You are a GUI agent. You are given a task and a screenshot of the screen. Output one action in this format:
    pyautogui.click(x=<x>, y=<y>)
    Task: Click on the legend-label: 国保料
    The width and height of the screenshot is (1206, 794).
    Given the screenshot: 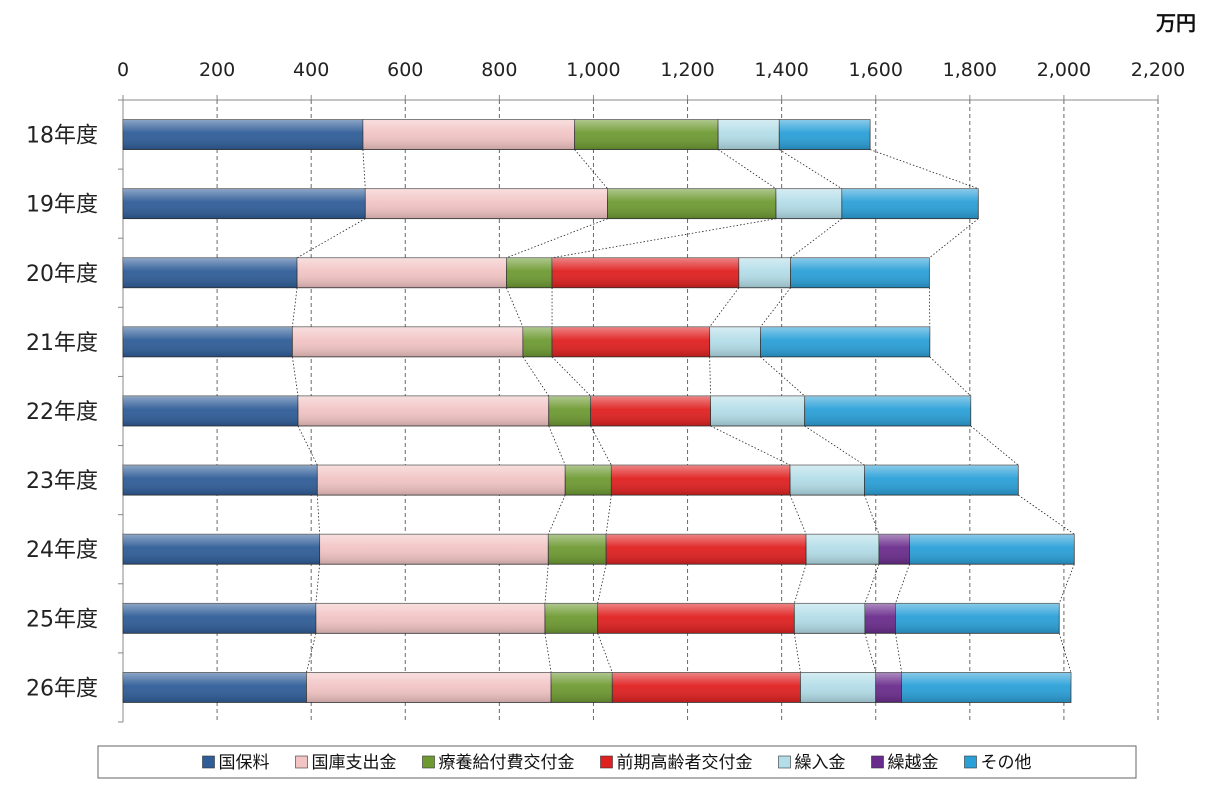 What is the action you would take?
    pyautogui.click(x=244, y=763)
    